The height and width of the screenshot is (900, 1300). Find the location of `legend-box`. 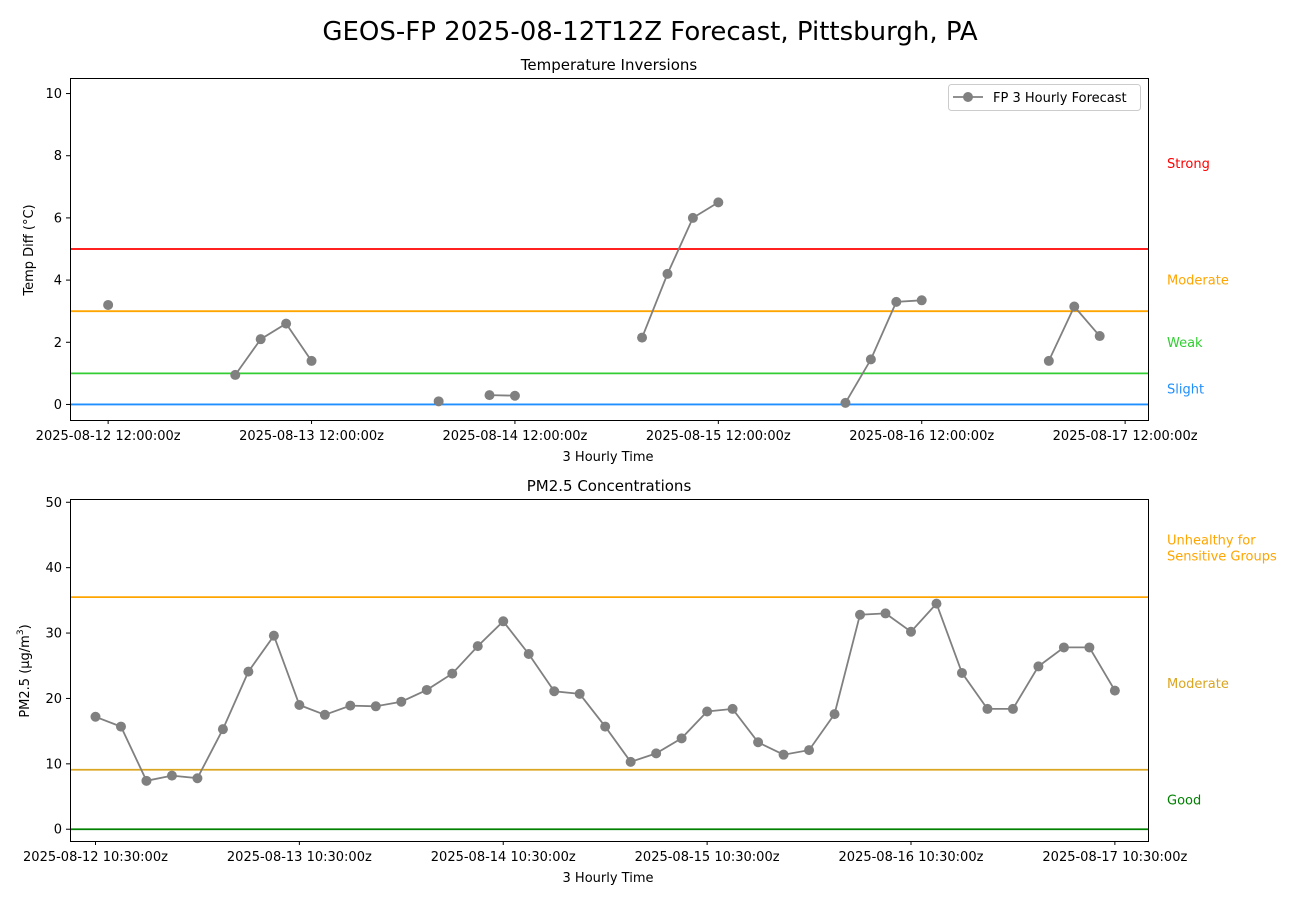

legend-box is located at coordinates (1044, 97).